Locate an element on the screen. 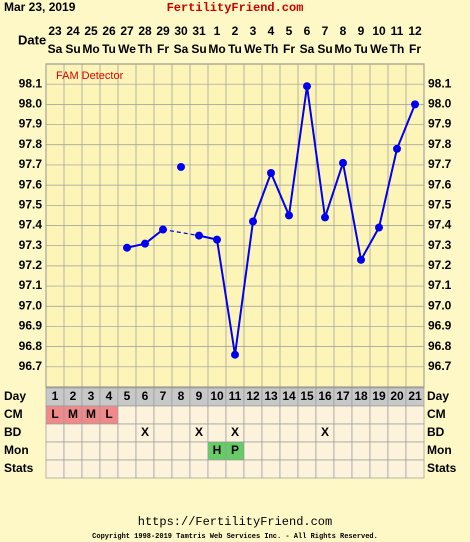 The width and height of the screenshot is (470, 542). y-tick-label-right: 97.8 is located at coordinates (440, 144).